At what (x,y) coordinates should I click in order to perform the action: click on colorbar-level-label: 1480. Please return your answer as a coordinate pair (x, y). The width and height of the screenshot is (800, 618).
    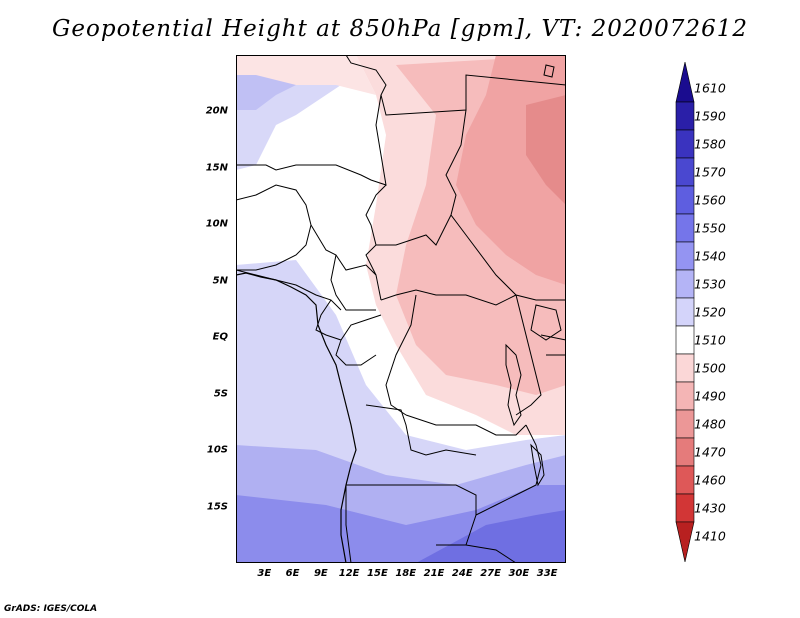
    Looking at the image, I should click on (710, 424).